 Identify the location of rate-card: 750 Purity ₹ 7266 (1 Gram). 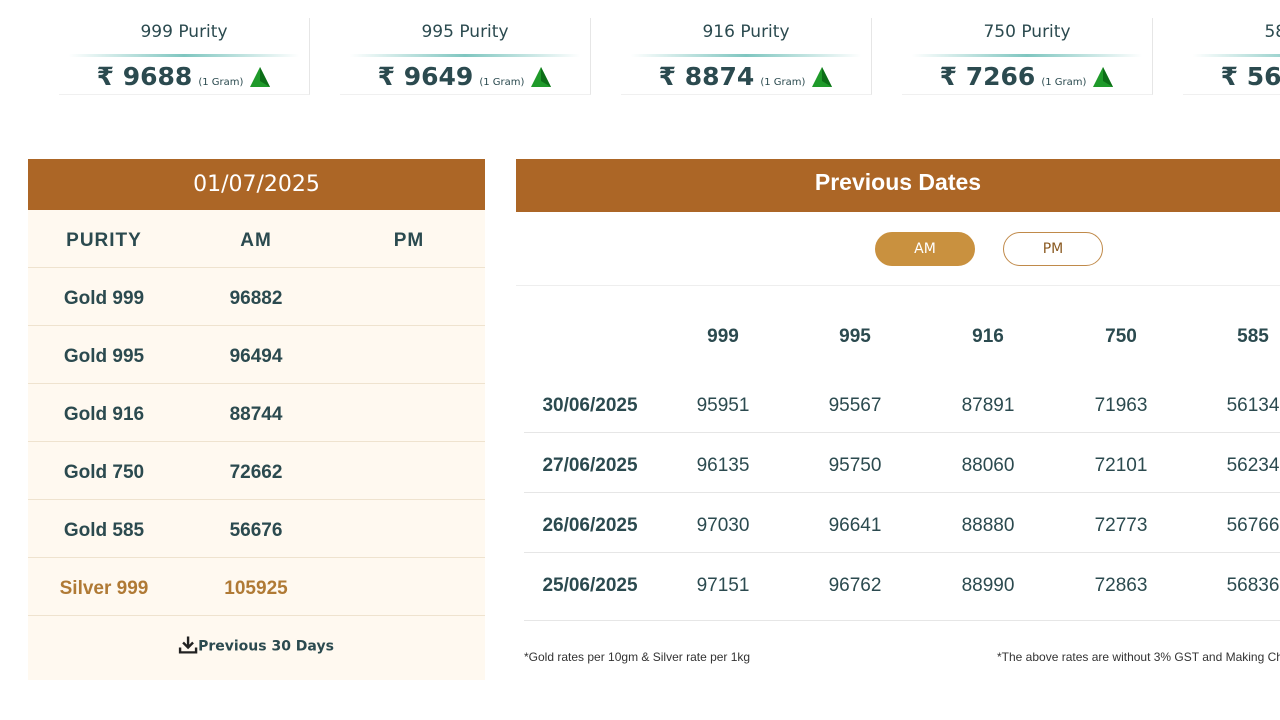
(1027, 56).